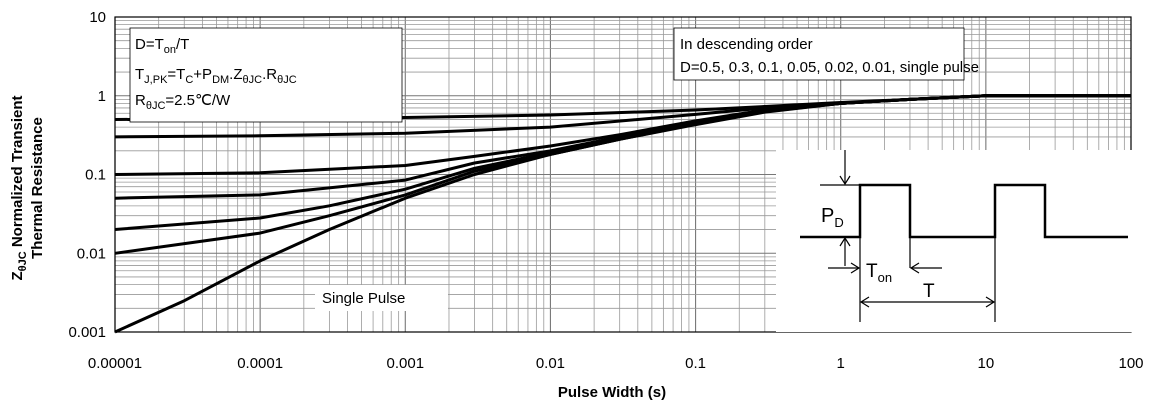  I want to click on y-tick-labels: 0.001 0.01 0.1 1 10, so click(87, 175).